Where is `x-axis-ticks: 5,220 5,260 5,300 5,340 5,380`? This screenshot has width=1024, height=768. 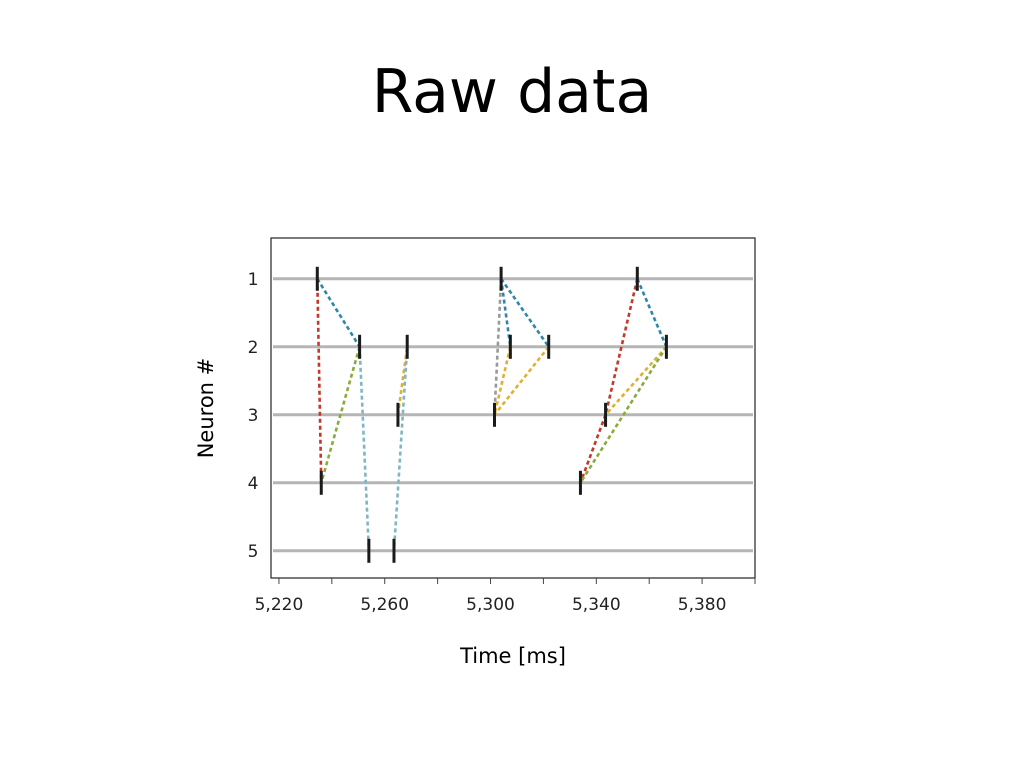 x-axis-ticks: 5,220 5,260 5,300 5,340 5,380 is located at coordinates (505, 596).